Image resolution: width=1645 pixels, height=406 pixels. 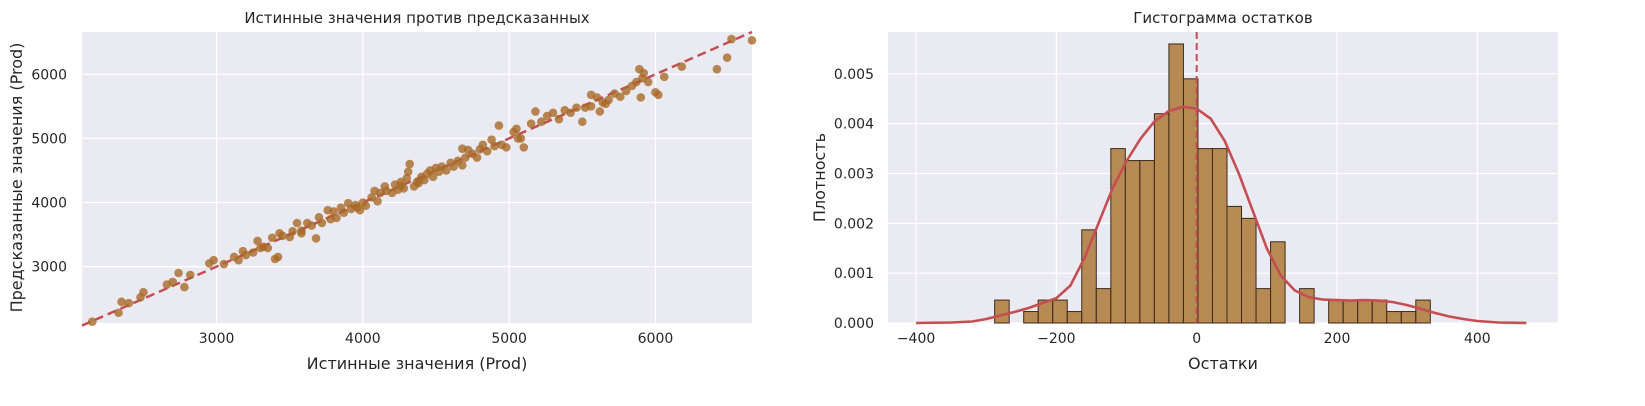 I want to click on y-tick-label: 0.002, so click(x=854, y=224).